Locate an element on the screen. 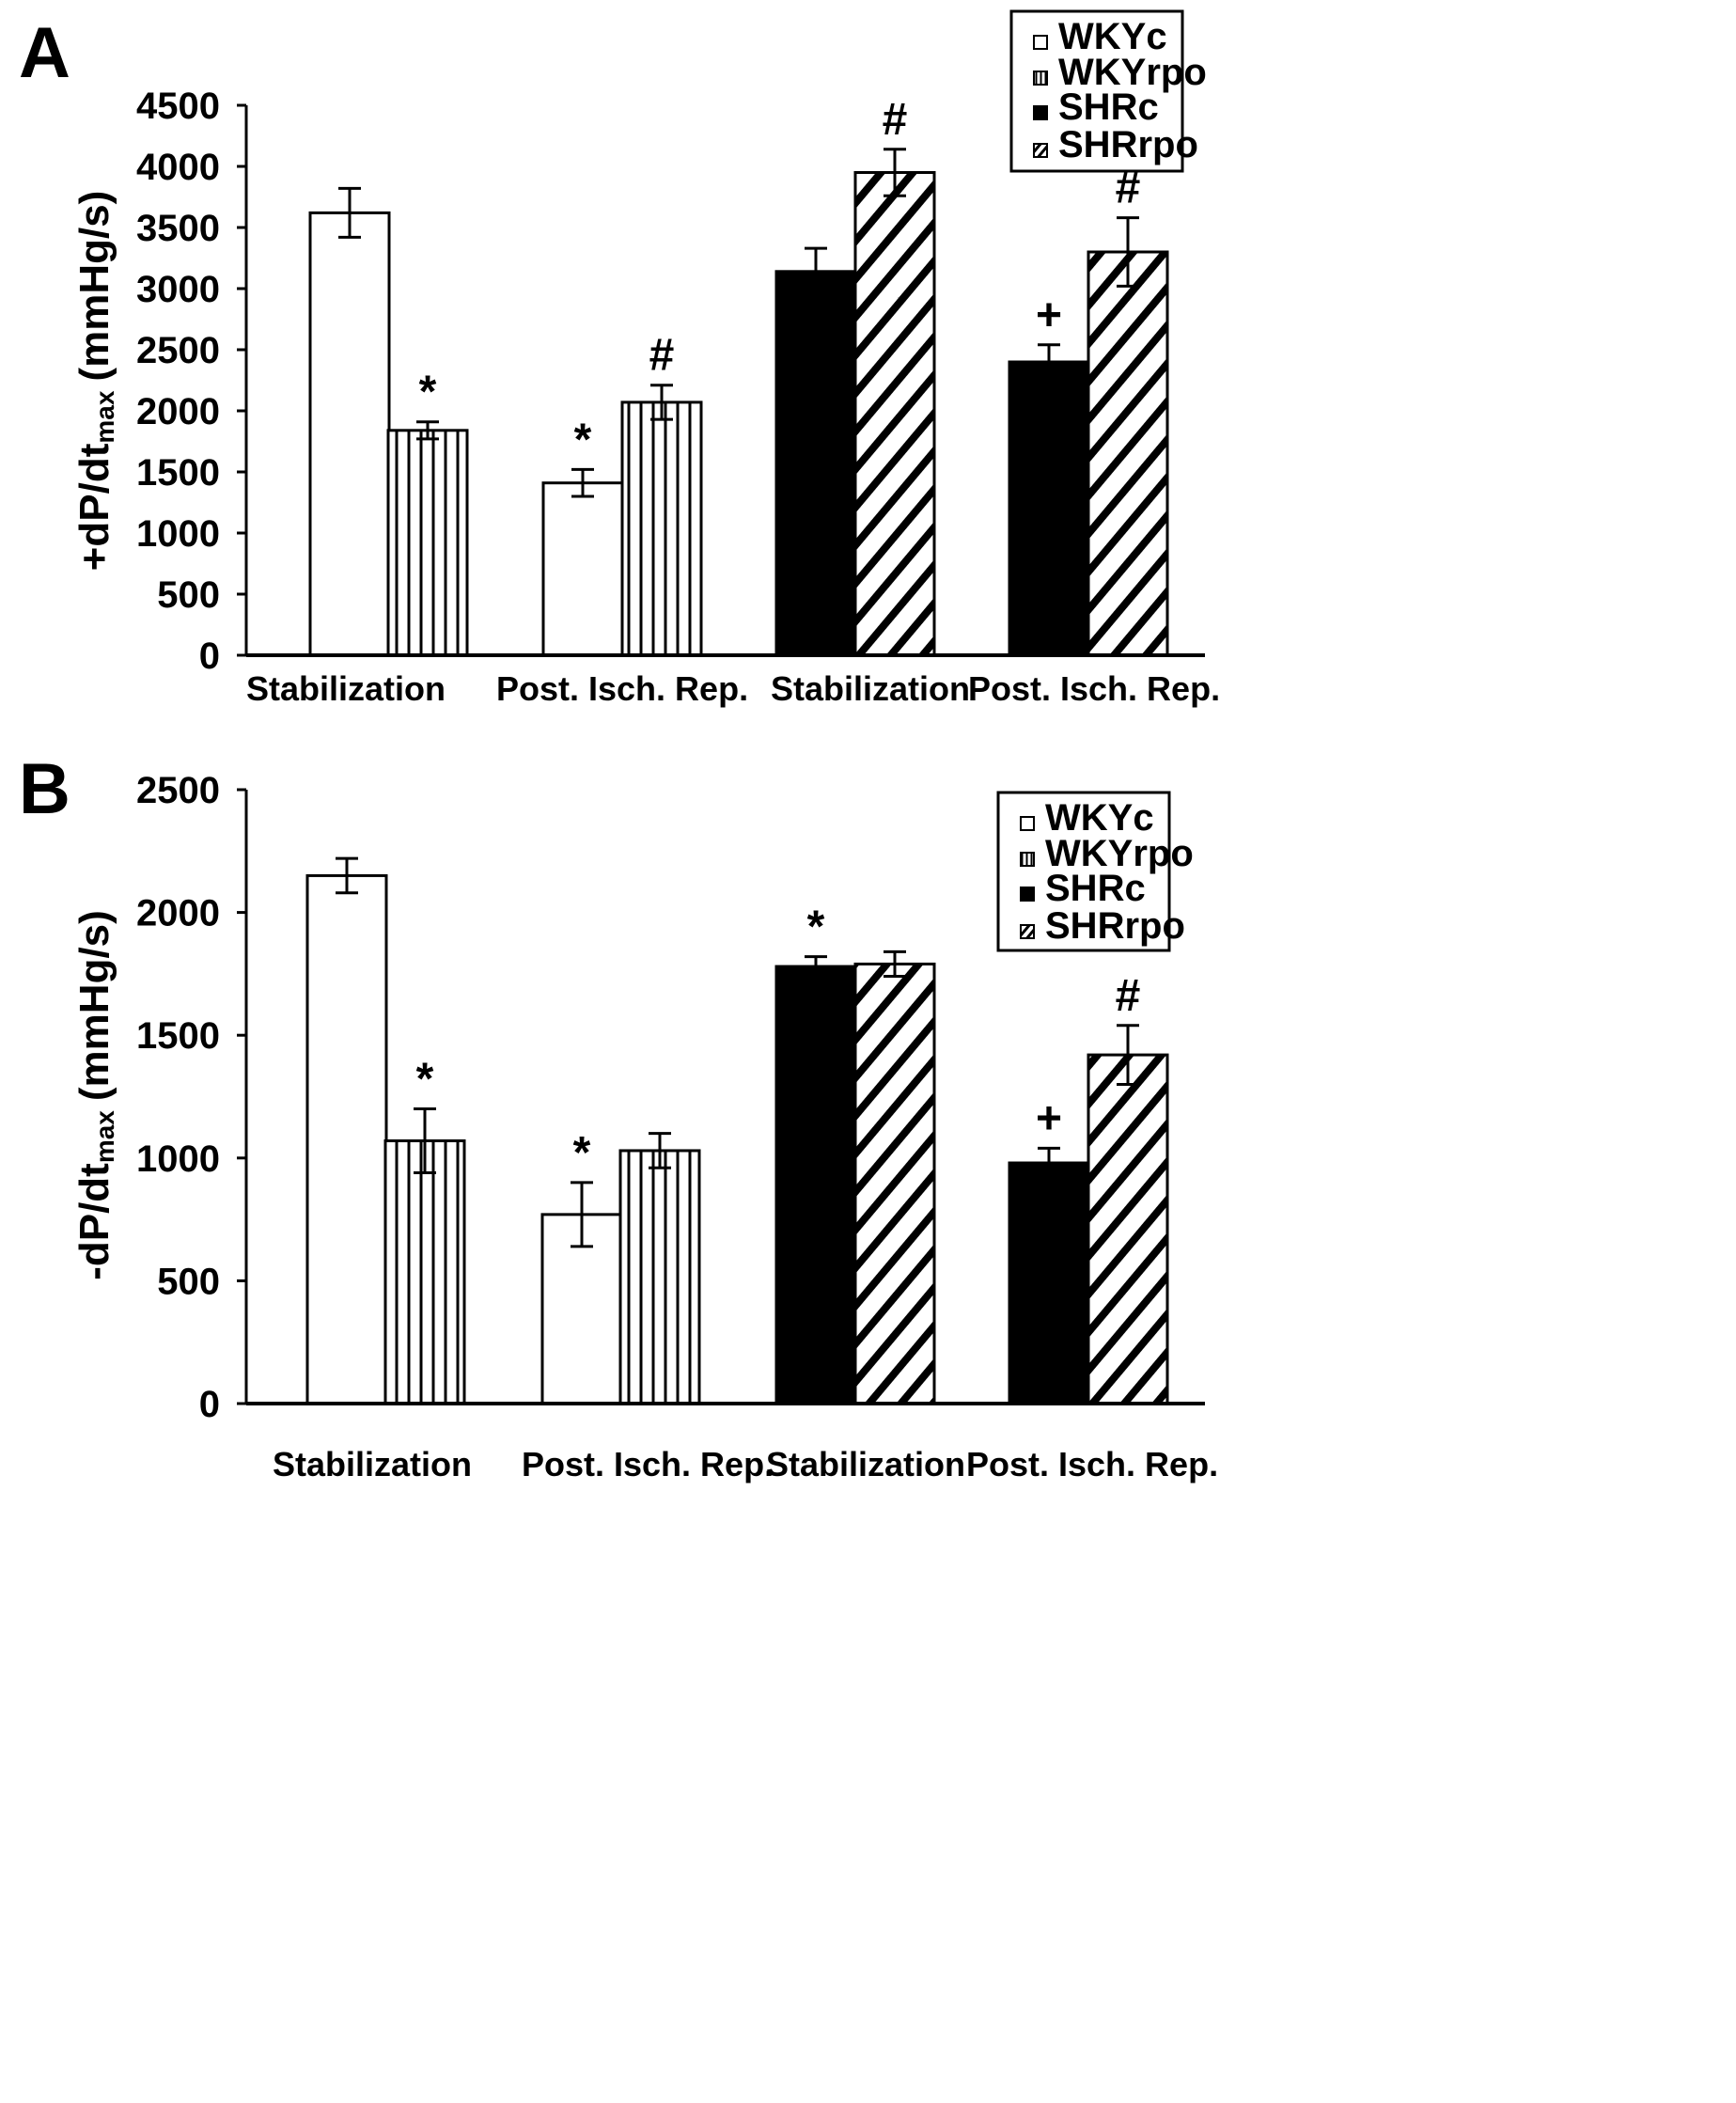 The height and width of the screenshot is (2103, 1736). y-tick-label: 3500 is located at coordinates (178, 228).